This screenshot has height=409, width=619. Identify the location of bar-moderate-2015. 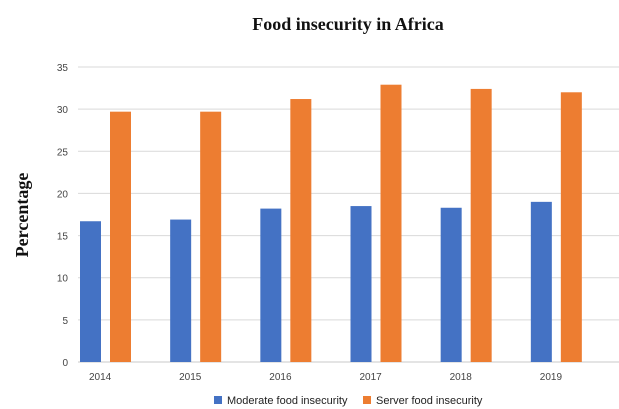
(181, 290).